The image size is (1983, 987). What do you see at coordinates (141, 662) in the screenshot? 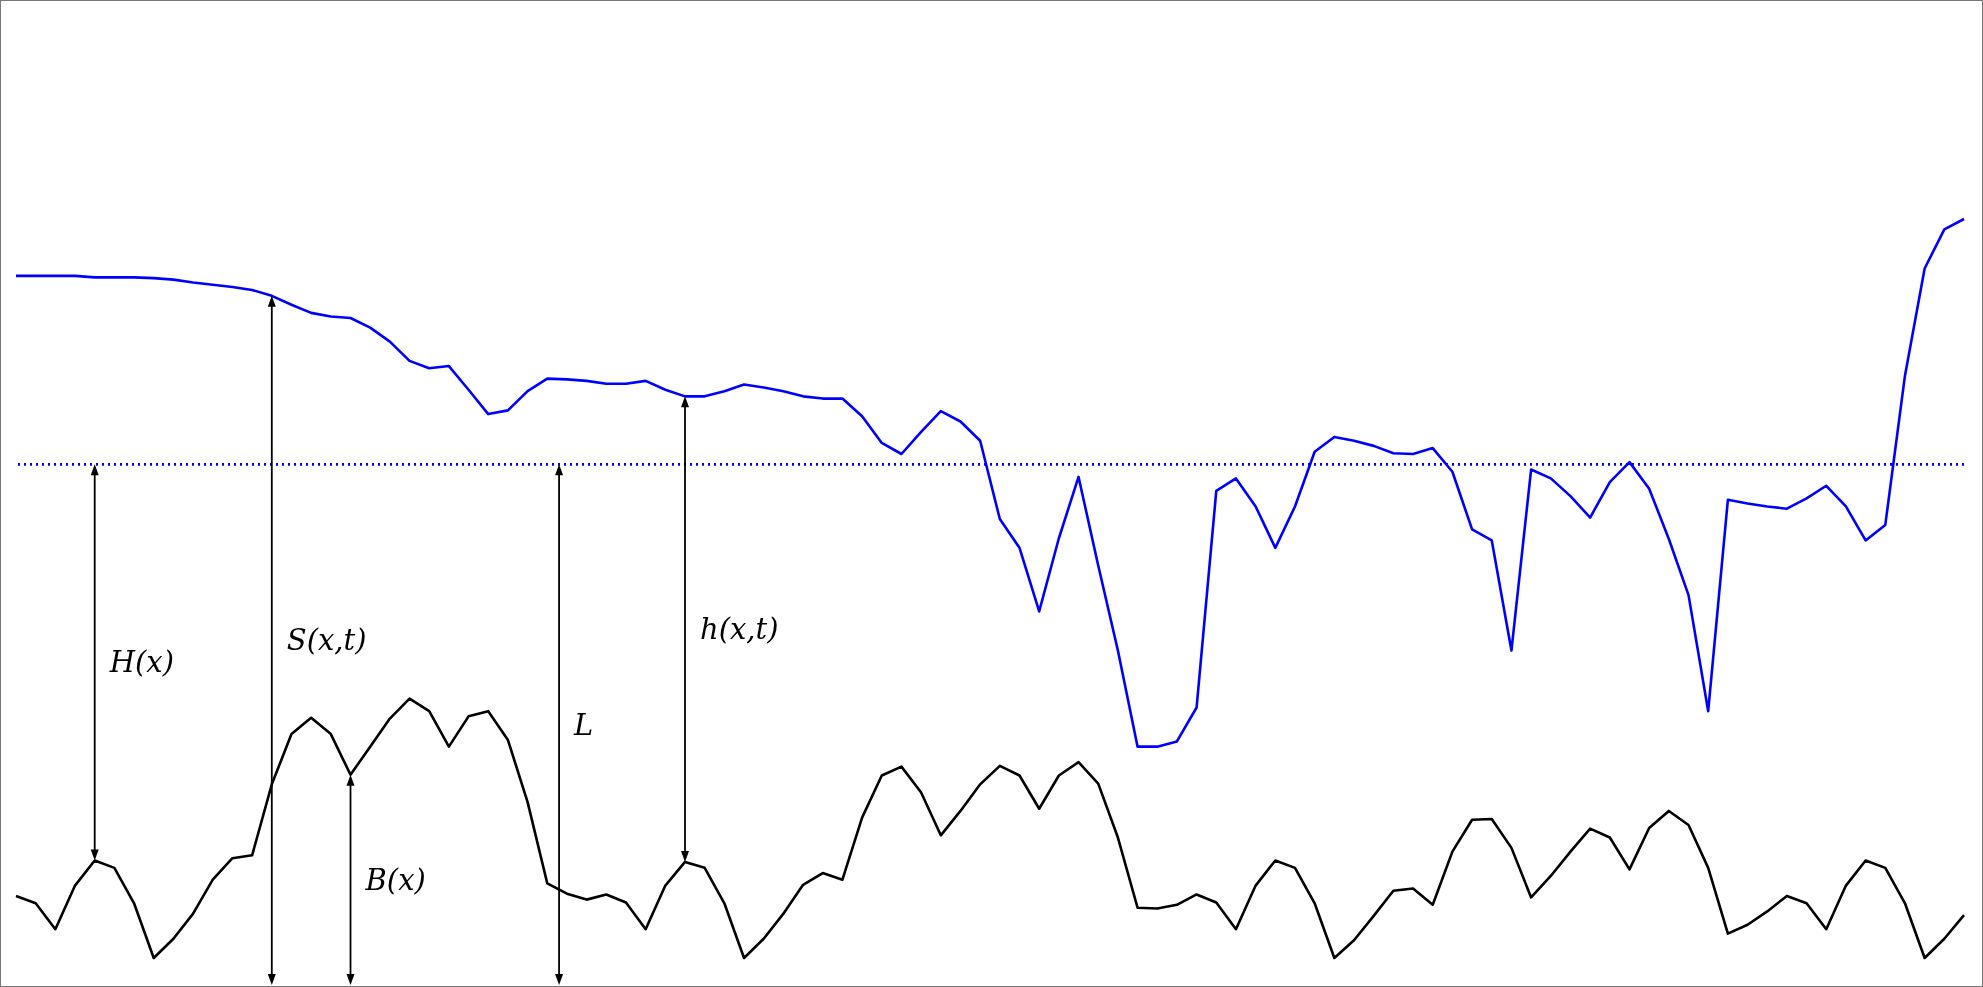
I see `annotation: H(x)` at bounding box center [141, 662].